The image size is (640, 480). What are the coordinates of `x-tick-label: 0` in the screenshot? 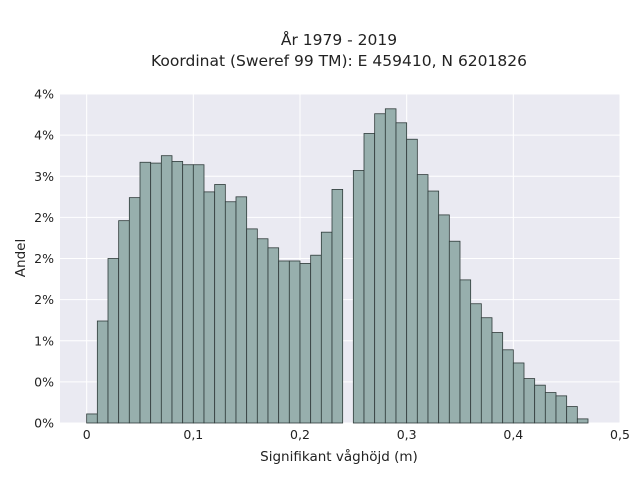 It's located at (87, 434).